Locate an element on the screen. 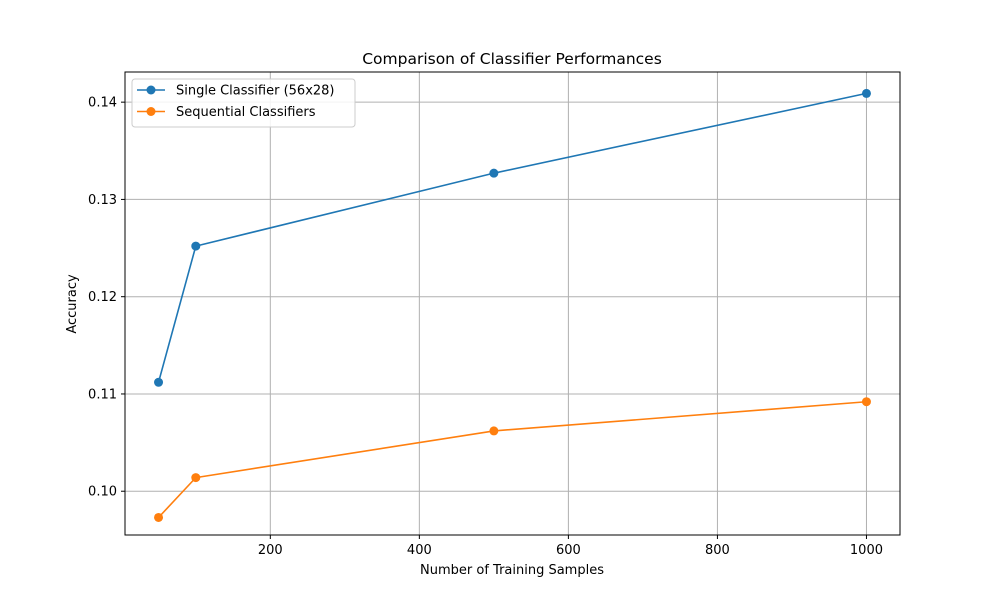  legend-entry: Single Classifier (56x28) is located at coordinates (236, 91).